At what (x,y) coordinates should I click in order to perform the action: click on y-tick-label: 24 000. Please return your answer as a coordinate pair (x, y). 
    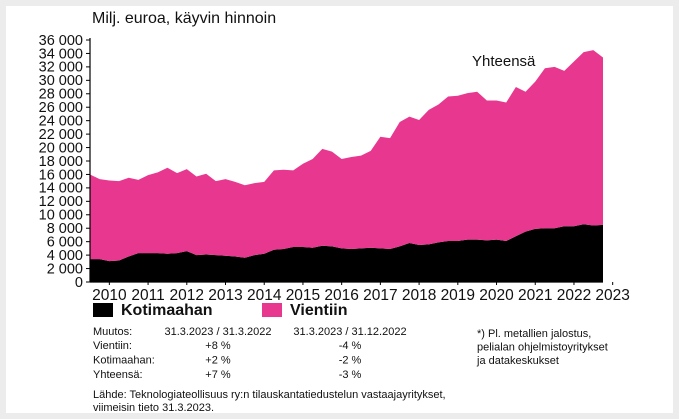
    Looking at the image, I should click on (61, 121).